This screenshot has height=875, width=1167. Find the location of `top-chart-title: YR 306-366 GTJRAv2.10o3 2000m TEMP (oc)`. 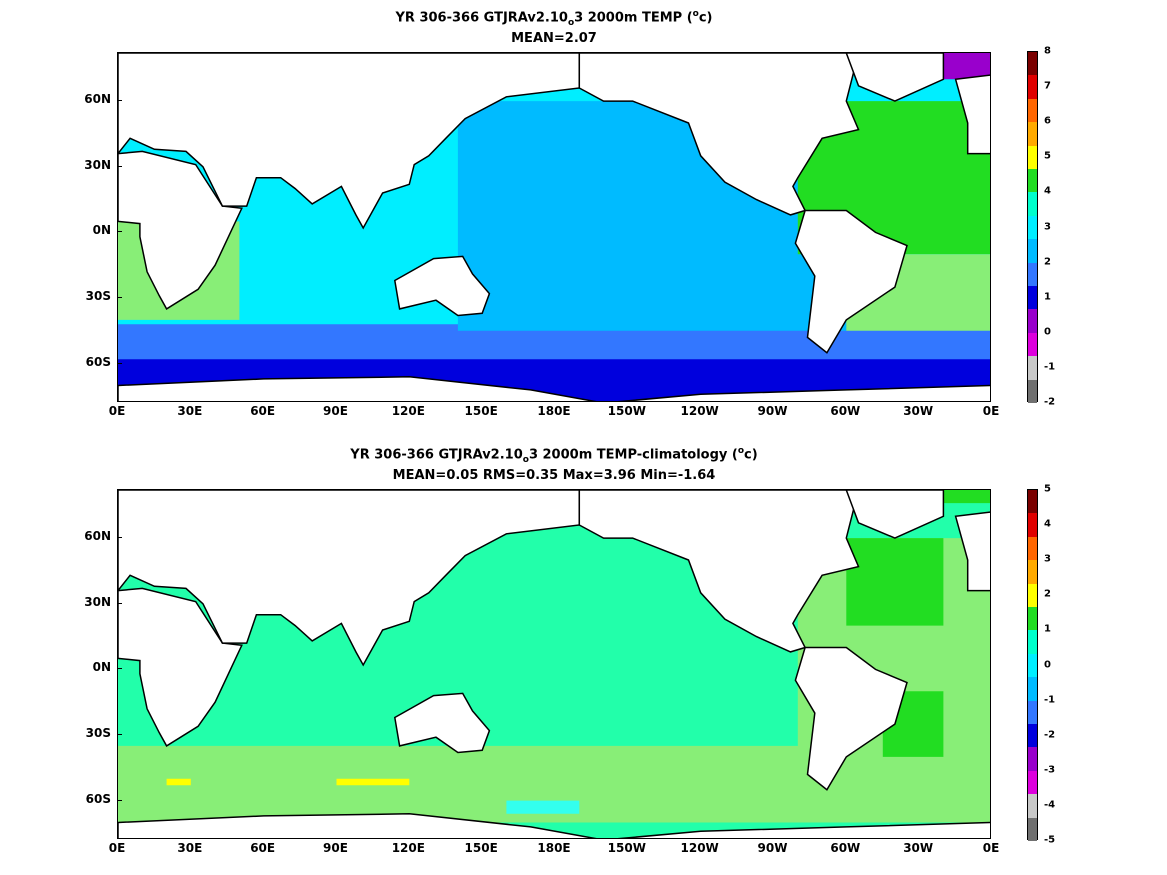

top-chart-title: YR 306-366 GTJRAv2.10o3 2000m TEMP (oc) is located at coordinates (554, 18).